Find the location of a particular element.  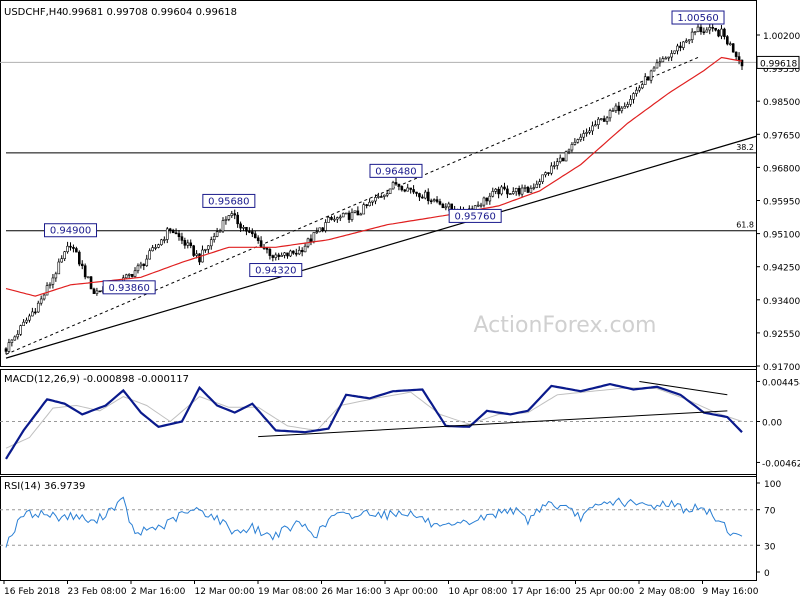

chart-header-symbol: USDCHF,H4 is located at coordinates (33, 12).